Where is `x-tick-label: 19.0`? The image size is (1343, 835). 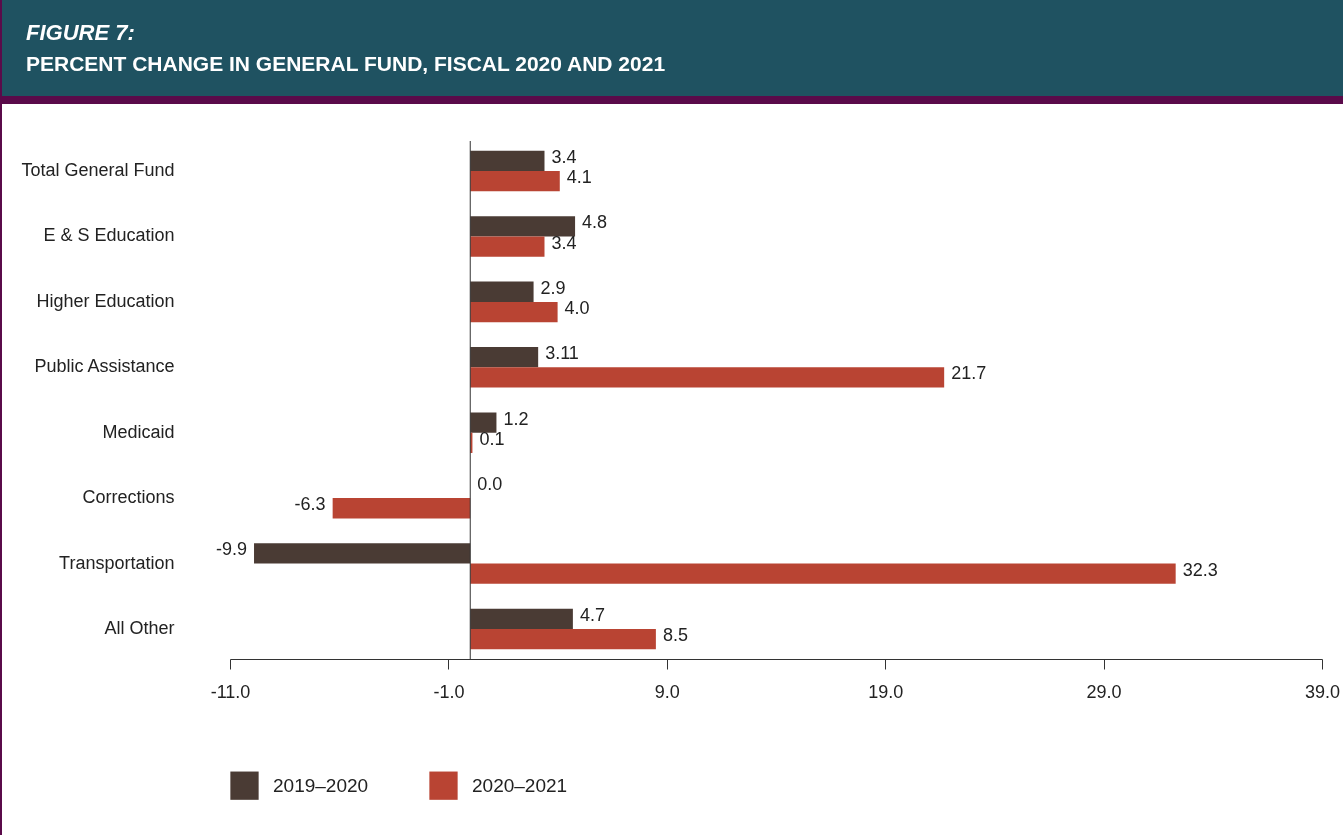 x-tick-label: 19.0 is located at coordinates (886, 691).